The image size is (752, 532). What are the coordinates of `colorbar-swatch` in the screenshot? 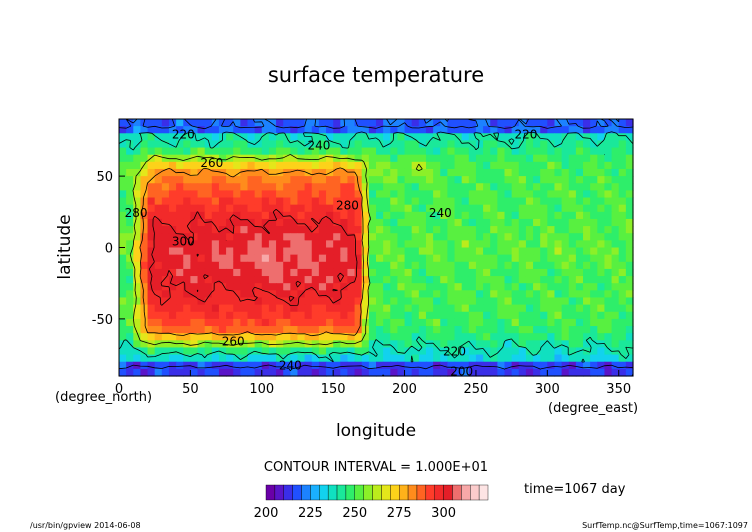 It's located at (386, 492).